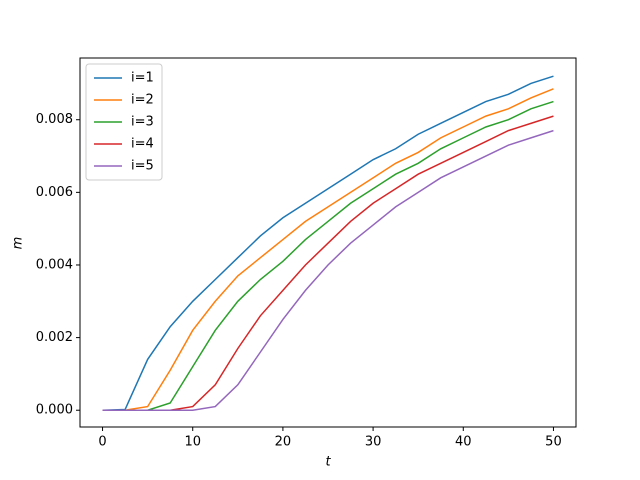  I want to click on y-tick-label: 0.008, so click(54, 119).